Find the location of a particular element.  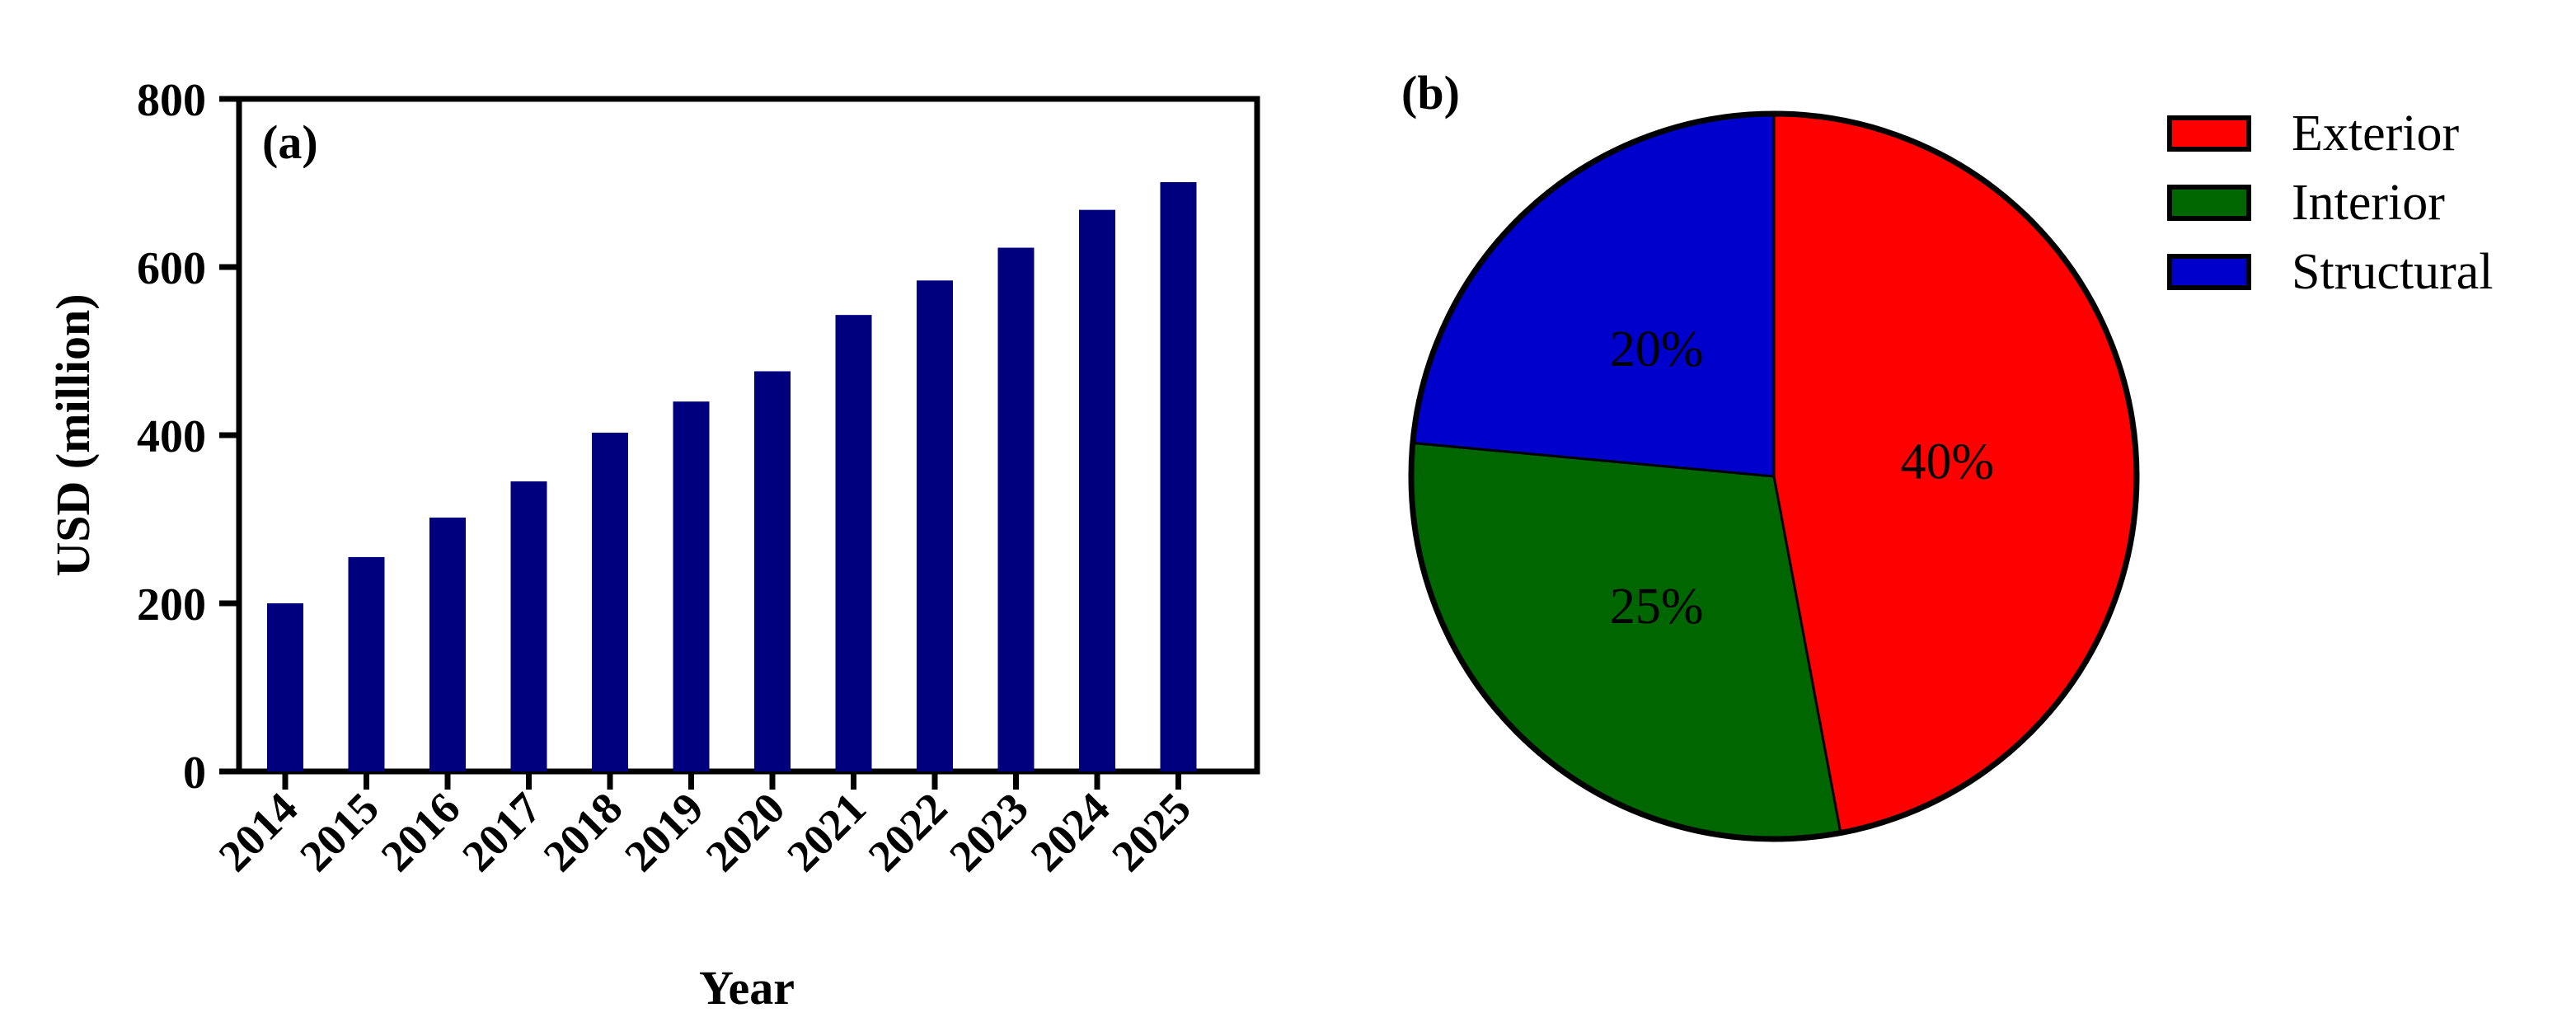

x-tick-label: 2015 is located at coordinates (339, 832).